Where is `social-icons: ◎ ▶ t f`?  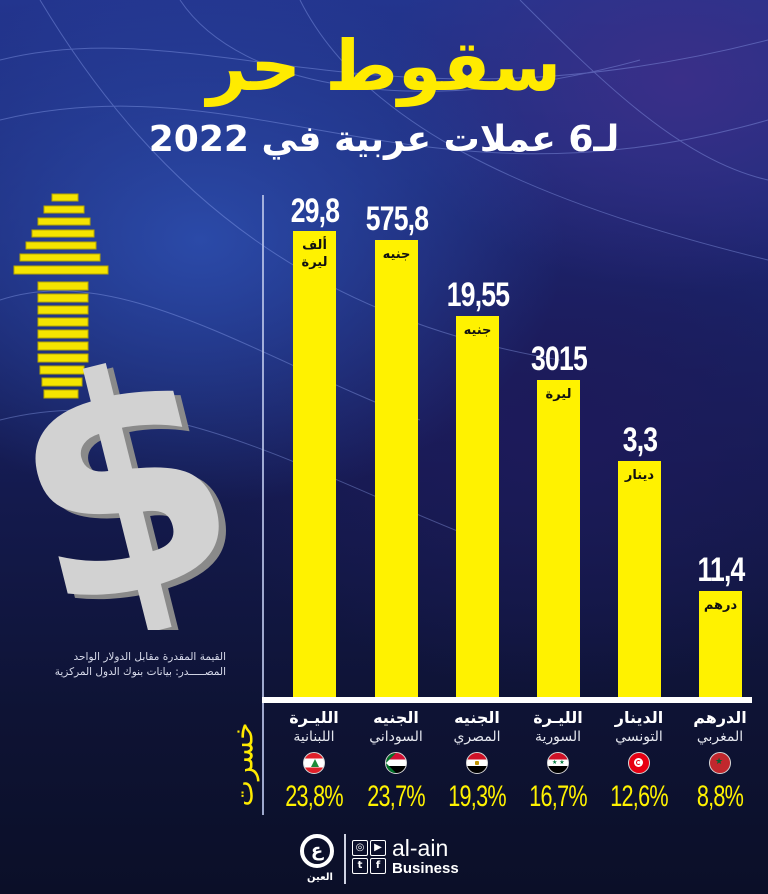 social-icons: ◎ ▶ t f is located at coordinates (369, 857).